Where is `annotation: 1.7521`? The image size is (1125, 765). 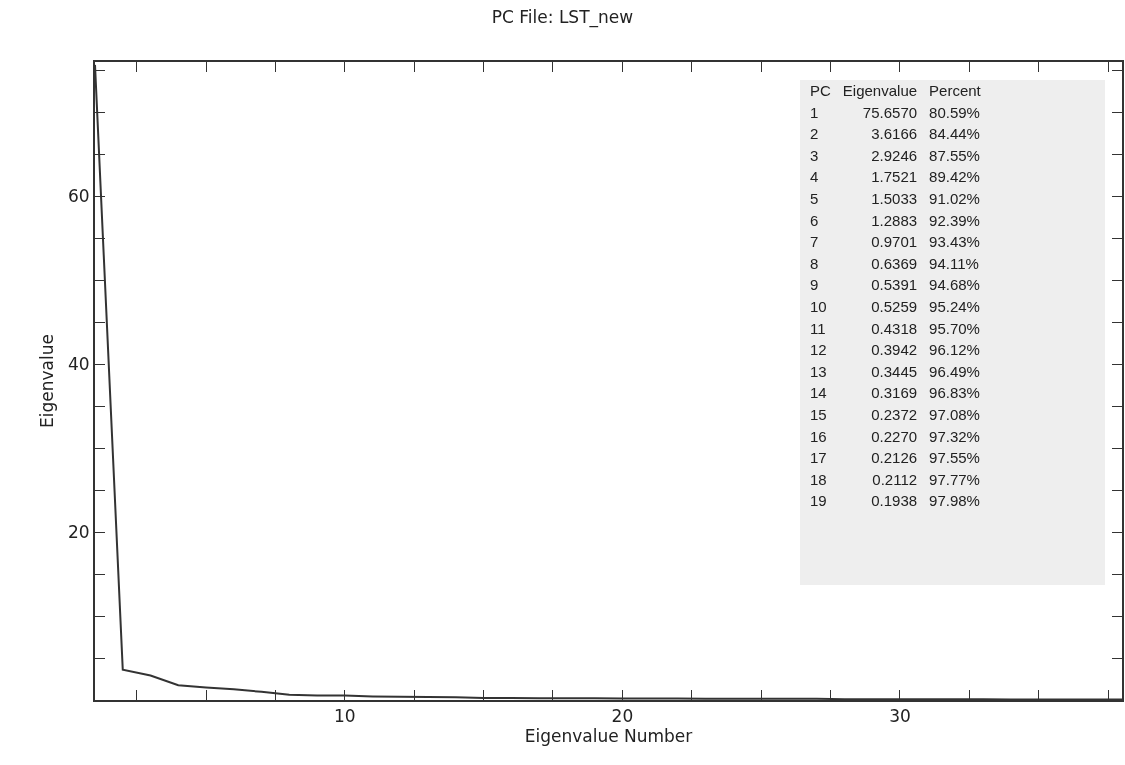
annotation: 1.7521 is located at coordinates (894, 177).